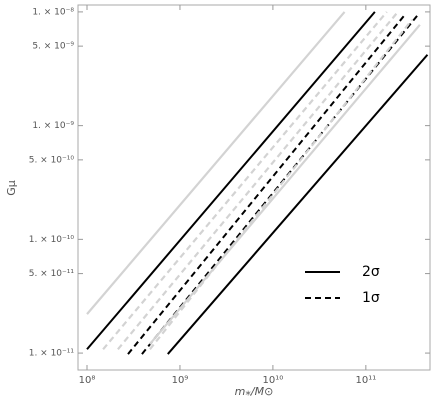 This screenshot has width=436, height=400. I want to click on x-axis-label: m⁎/M⊙, so click(254, 391).